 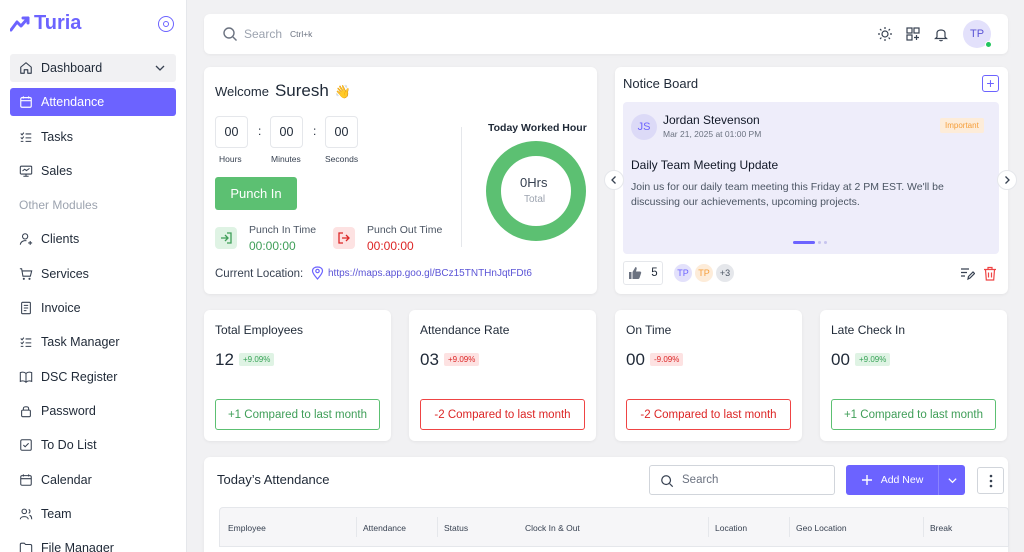 I want to click on stat-value: 03, so click(x=429, y=359).